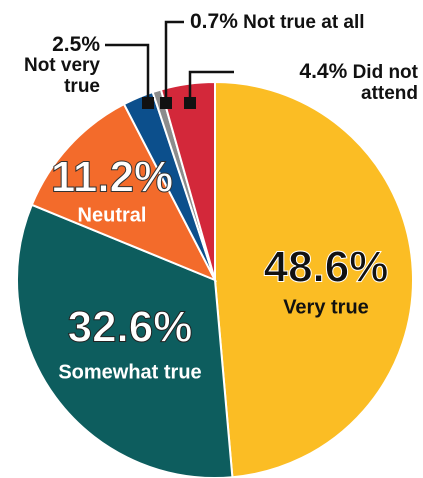 This screenshot has height=478, width=423. I want to click on value-label: 4.4%, so click(323, 71).